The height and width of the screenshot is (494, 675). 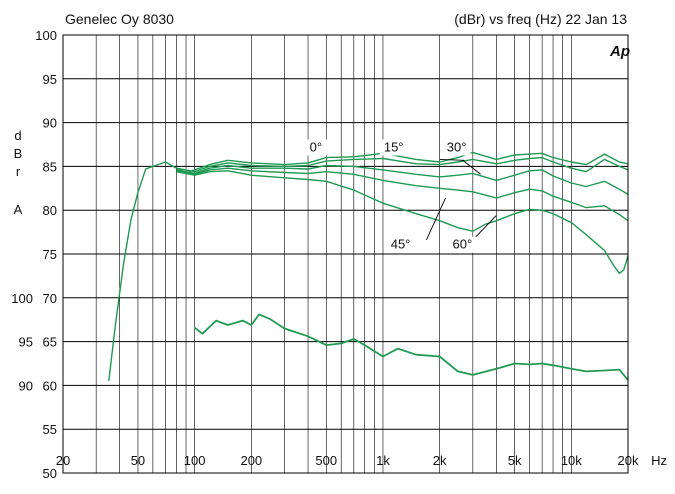 What do you see at coordinates (50, 385) in the screenshot?
I see `y-tick-label: 60` at bounding box center [50, 385].